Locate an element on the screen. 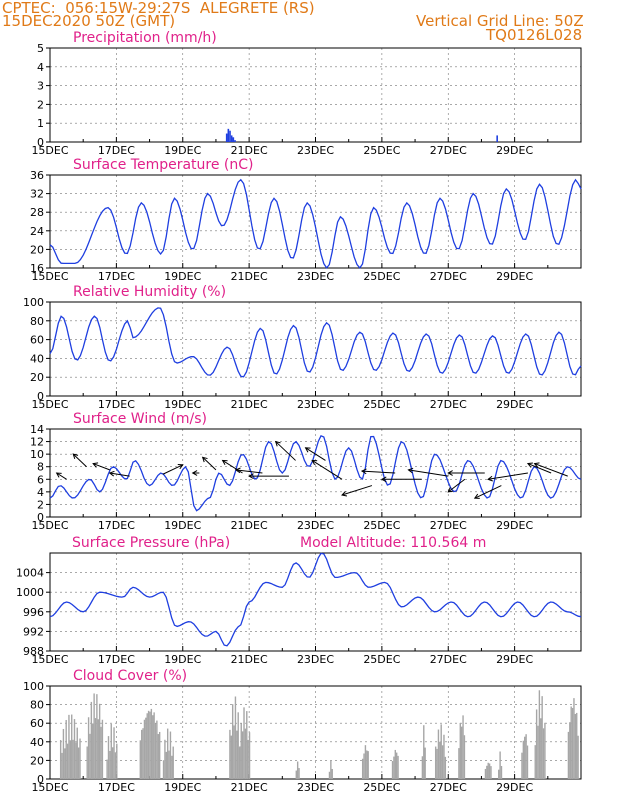 The width and height of the screenshot is (618, 800). y-tick-label: 10 is located at coordinates (37, 454).